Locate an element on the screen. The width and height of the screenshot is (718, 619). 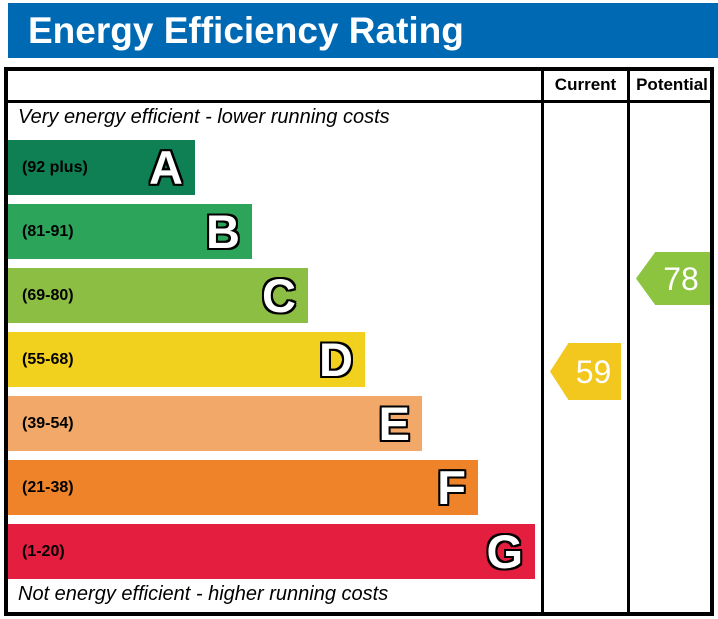
band-range-label: (69-80) is located at coordinates (48, 295).